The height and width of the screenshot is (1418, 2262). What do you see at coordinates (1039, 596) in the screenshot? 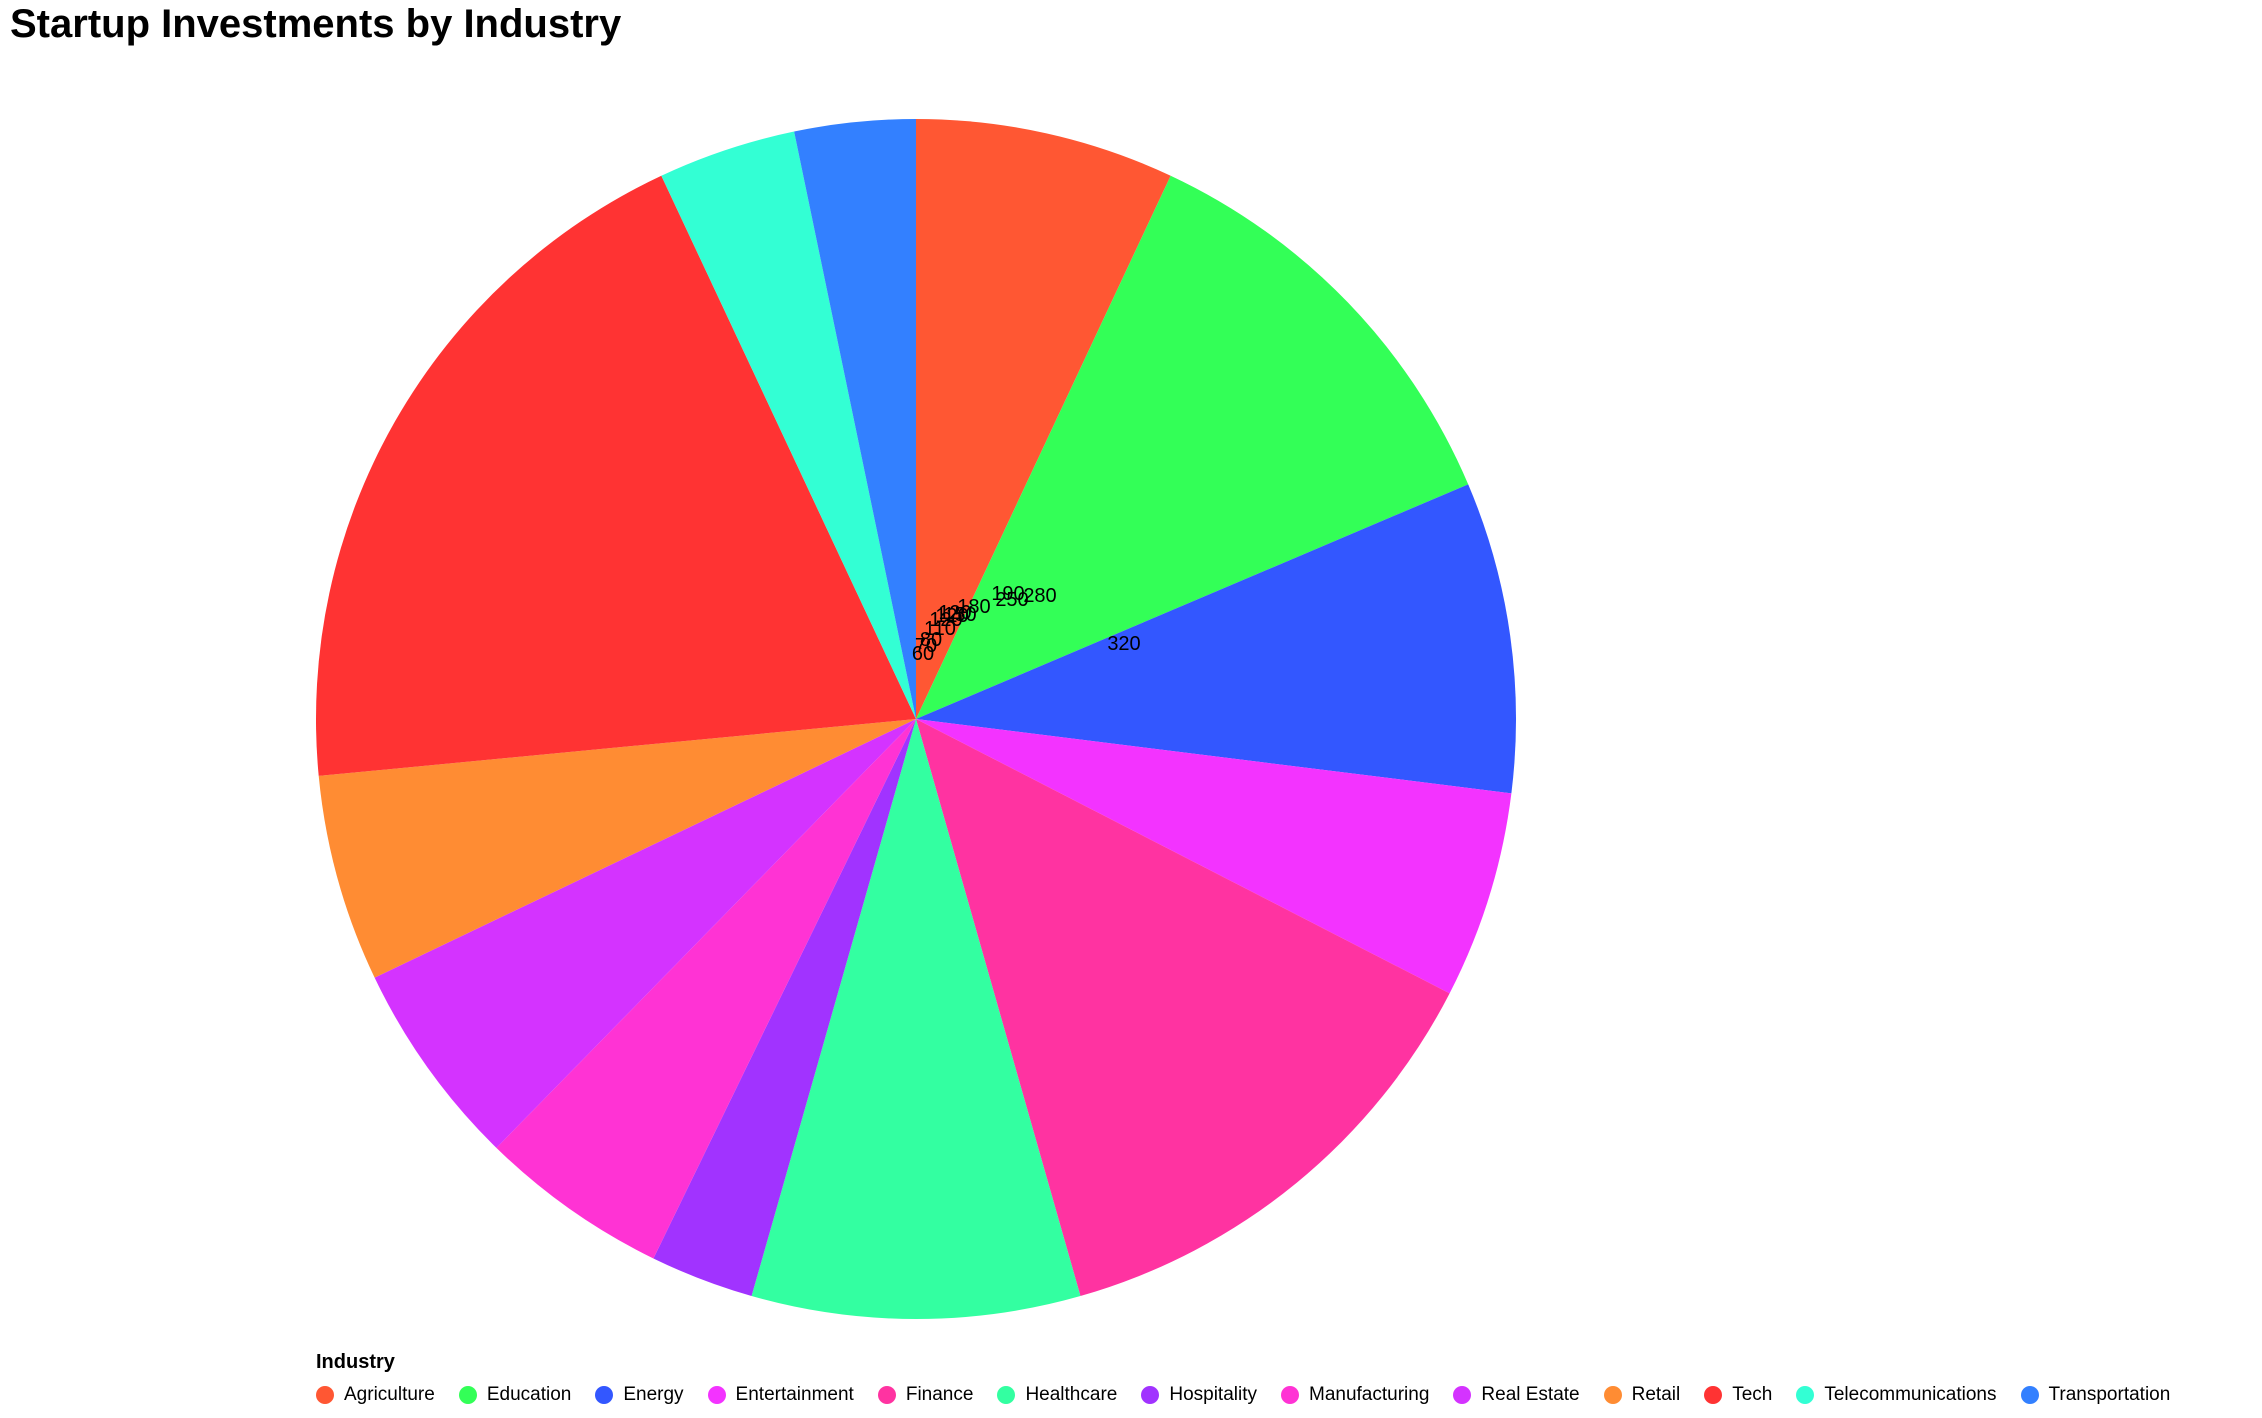
I see `data-label: 280` at bounding box center [1039, 596].